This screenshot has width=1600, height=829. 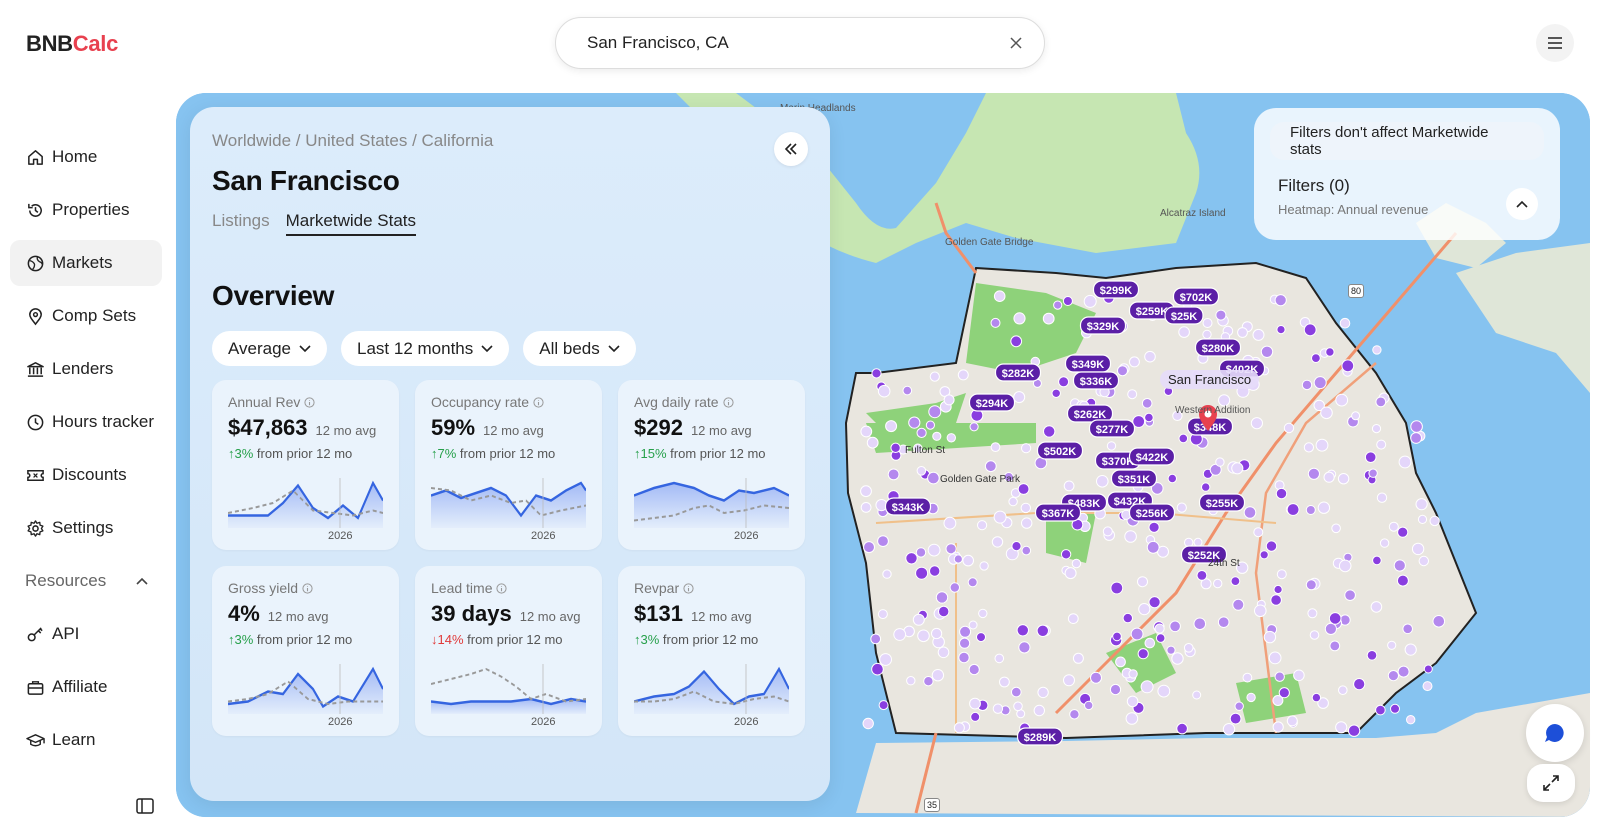 What do you see at coordinates (86, 157) in the screenshot?
I see `sidebar-item-home: Home` at bounding box center [86, 157].